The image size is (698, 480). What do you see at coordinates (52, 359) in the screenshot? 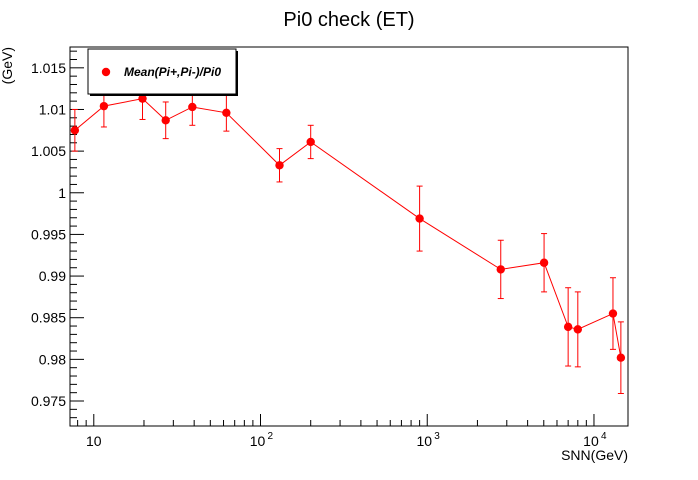
I see `y-tick-label: 0.98` at bounding box center [52, 359].